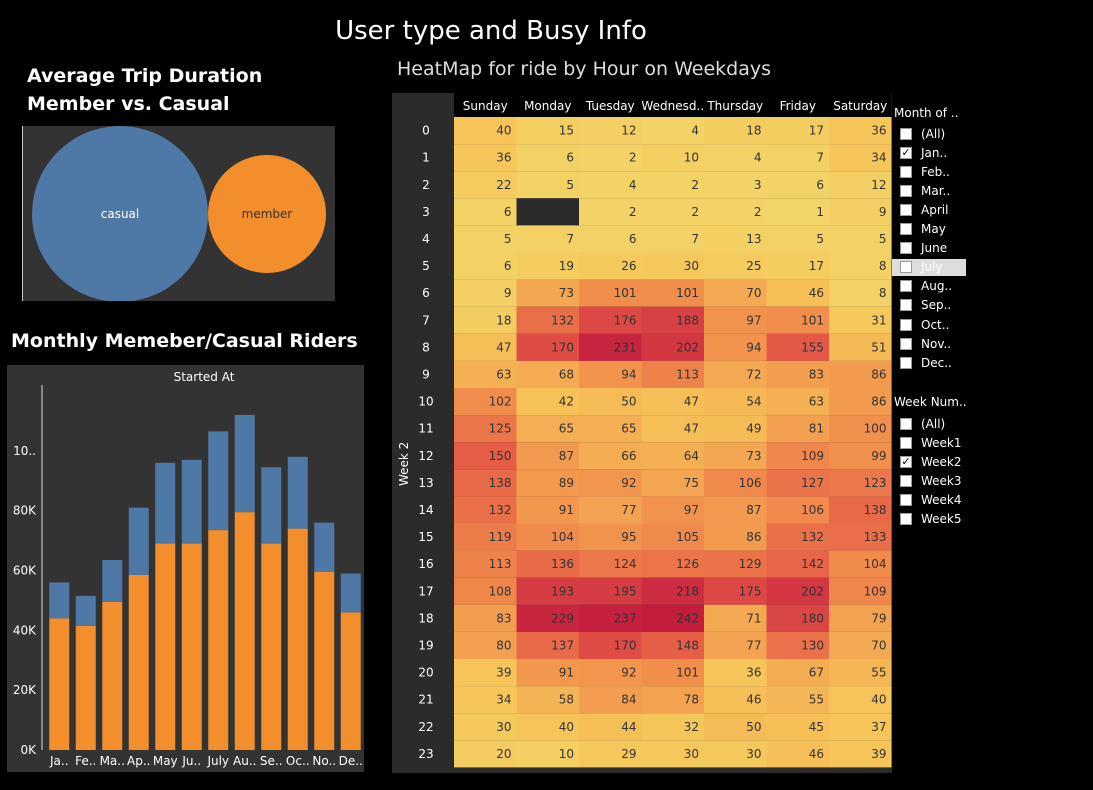 The image size is (1093, 790). What do you see at coordinates (979, 480) in the screenshot?
I see `week-filter-option: Week3` at bounding box center [979, 480].